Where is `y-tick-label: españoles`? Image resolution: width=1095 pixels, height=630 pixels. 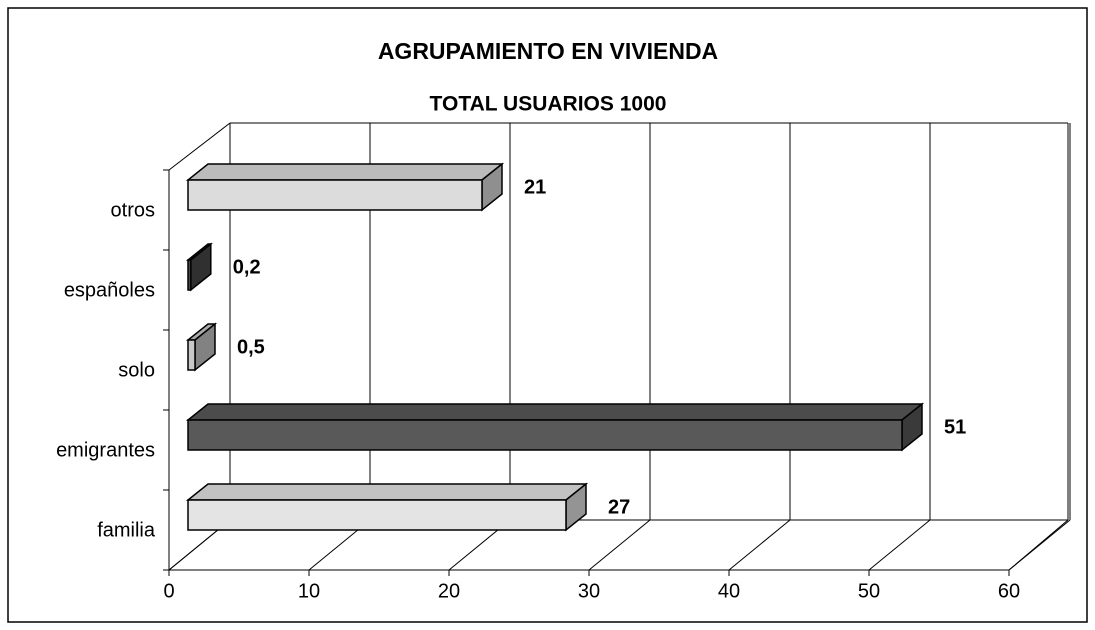 y-tick-label: españoles is located at coordinates (109, 290).